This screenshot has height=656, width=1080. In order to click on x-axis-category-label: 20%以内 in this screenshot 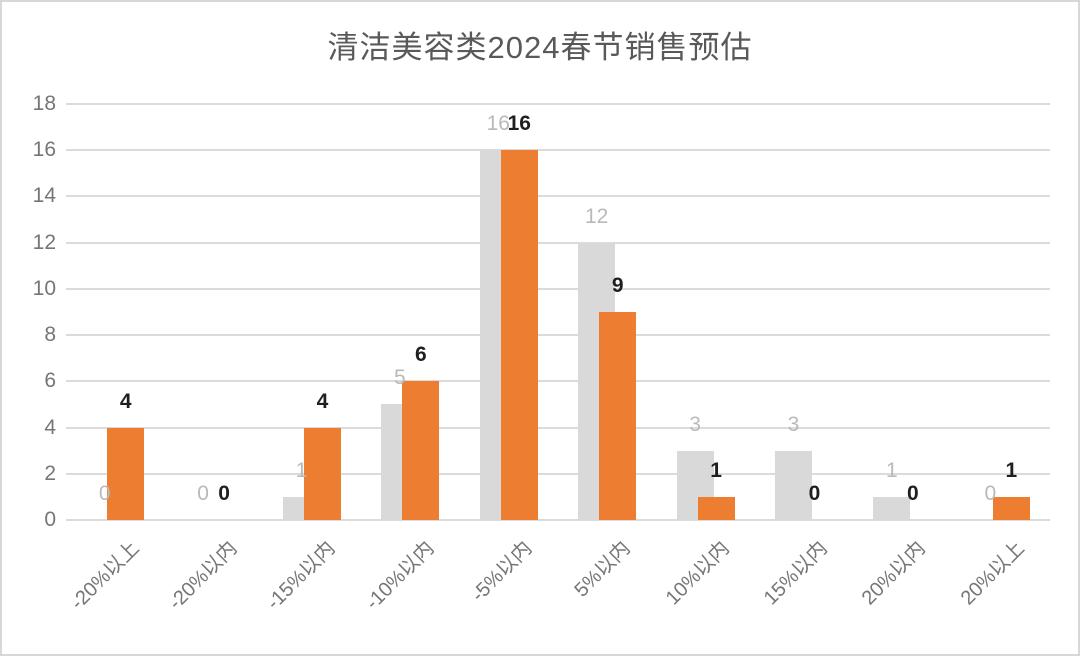, I will do `click(894, 573)`.